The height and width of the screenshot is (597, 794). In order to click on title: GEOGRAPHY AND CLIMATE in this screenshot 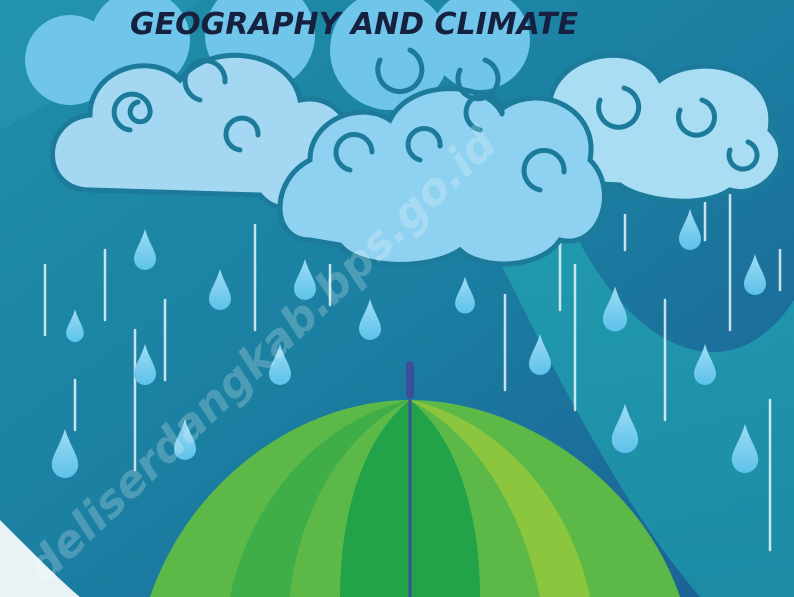, I will do `click(354, 24)`.